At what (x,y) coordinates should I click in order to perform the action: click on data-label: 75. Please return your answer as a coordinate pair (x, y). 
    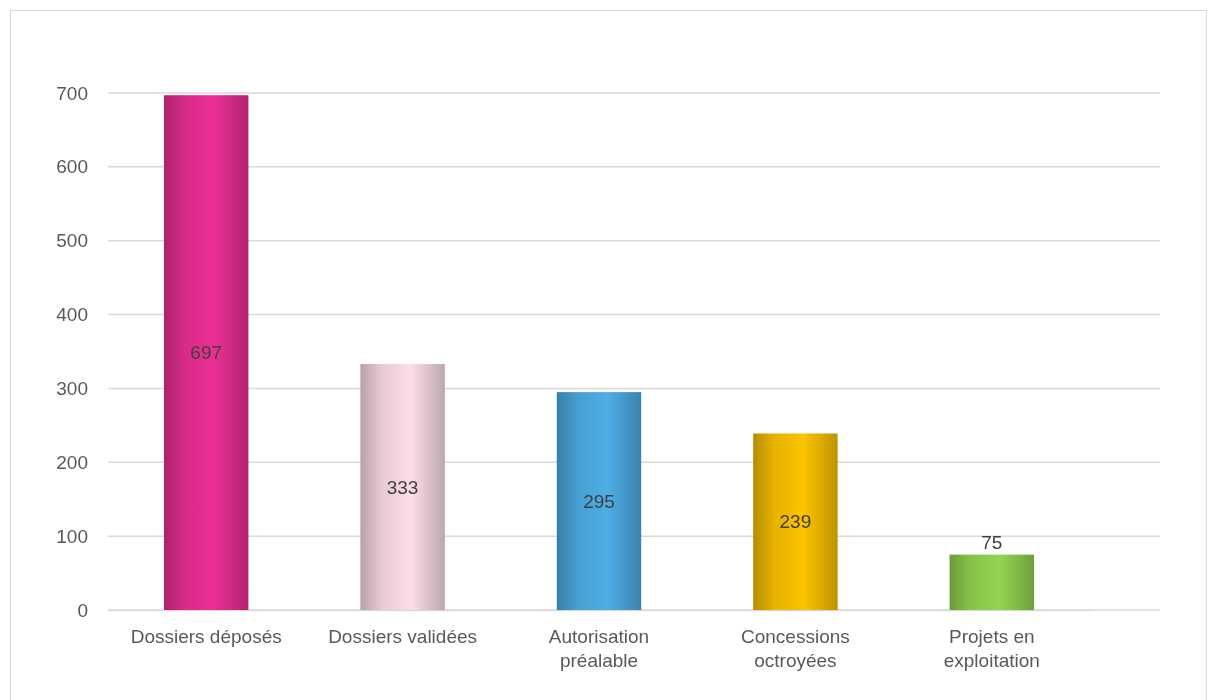
    Looking at the image, I should click on (992, 543).